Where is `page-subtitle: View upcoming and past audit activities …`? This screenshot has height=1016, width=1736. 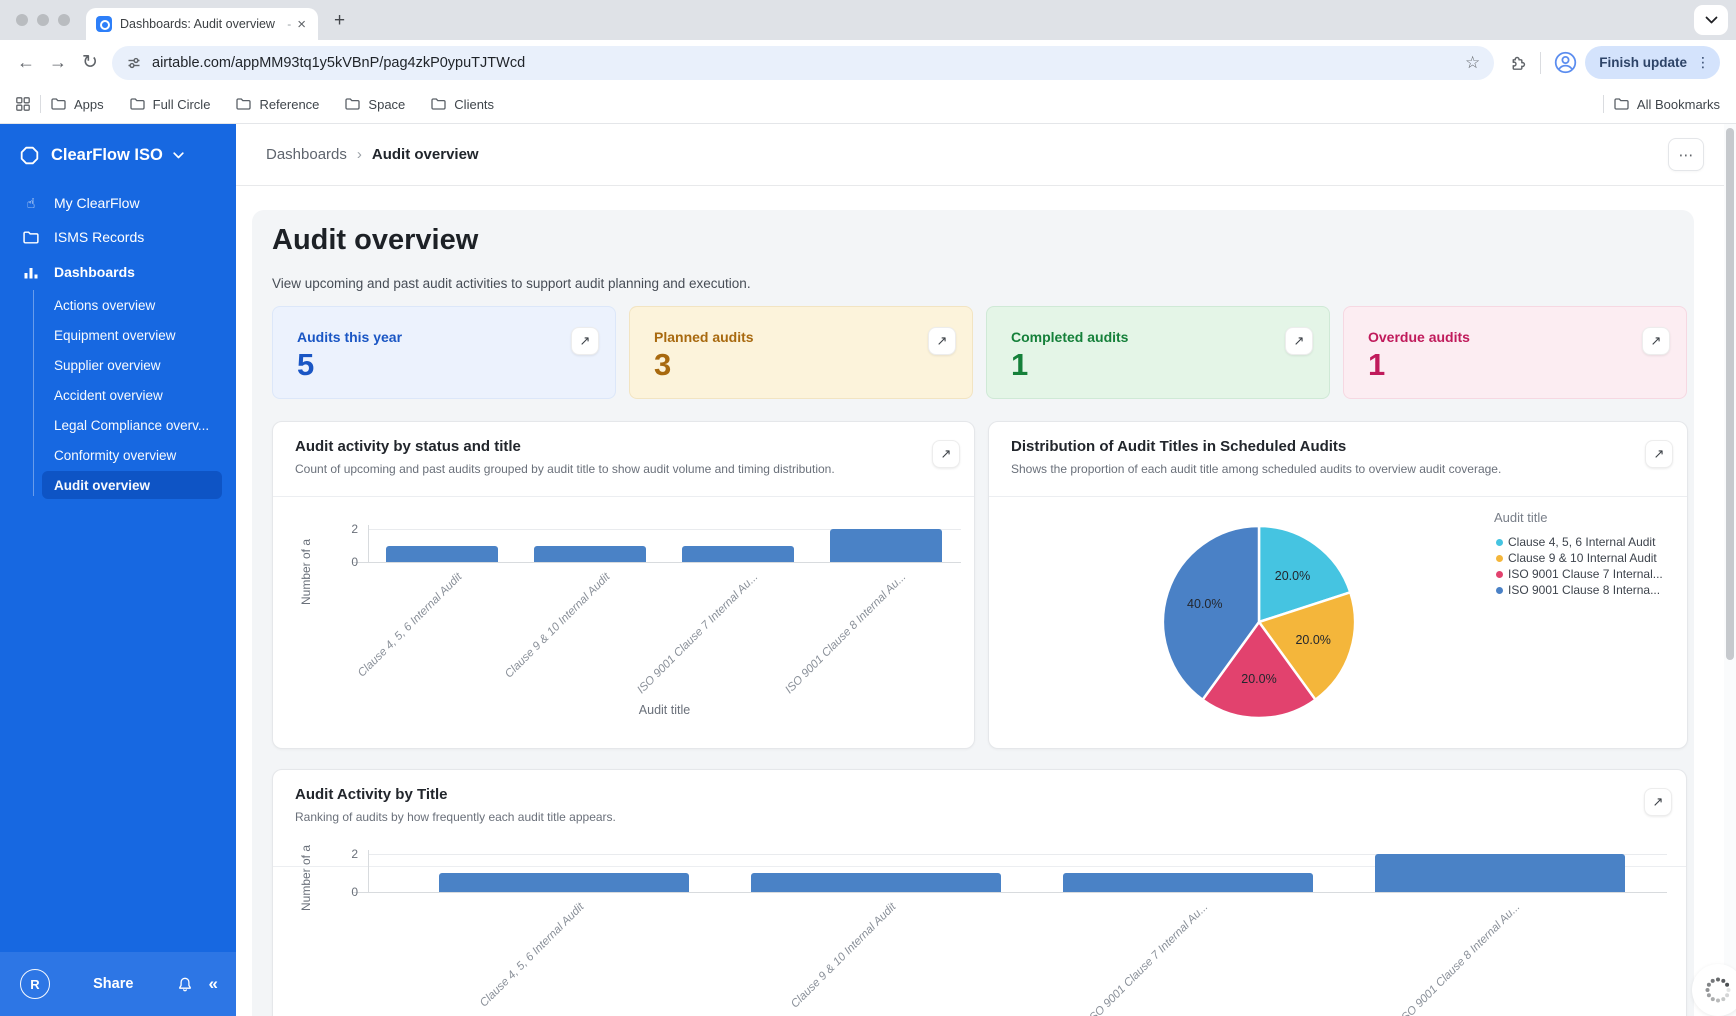 page-subtitle: View upcoming and past audit activities … is located at coordinates (511, 283).